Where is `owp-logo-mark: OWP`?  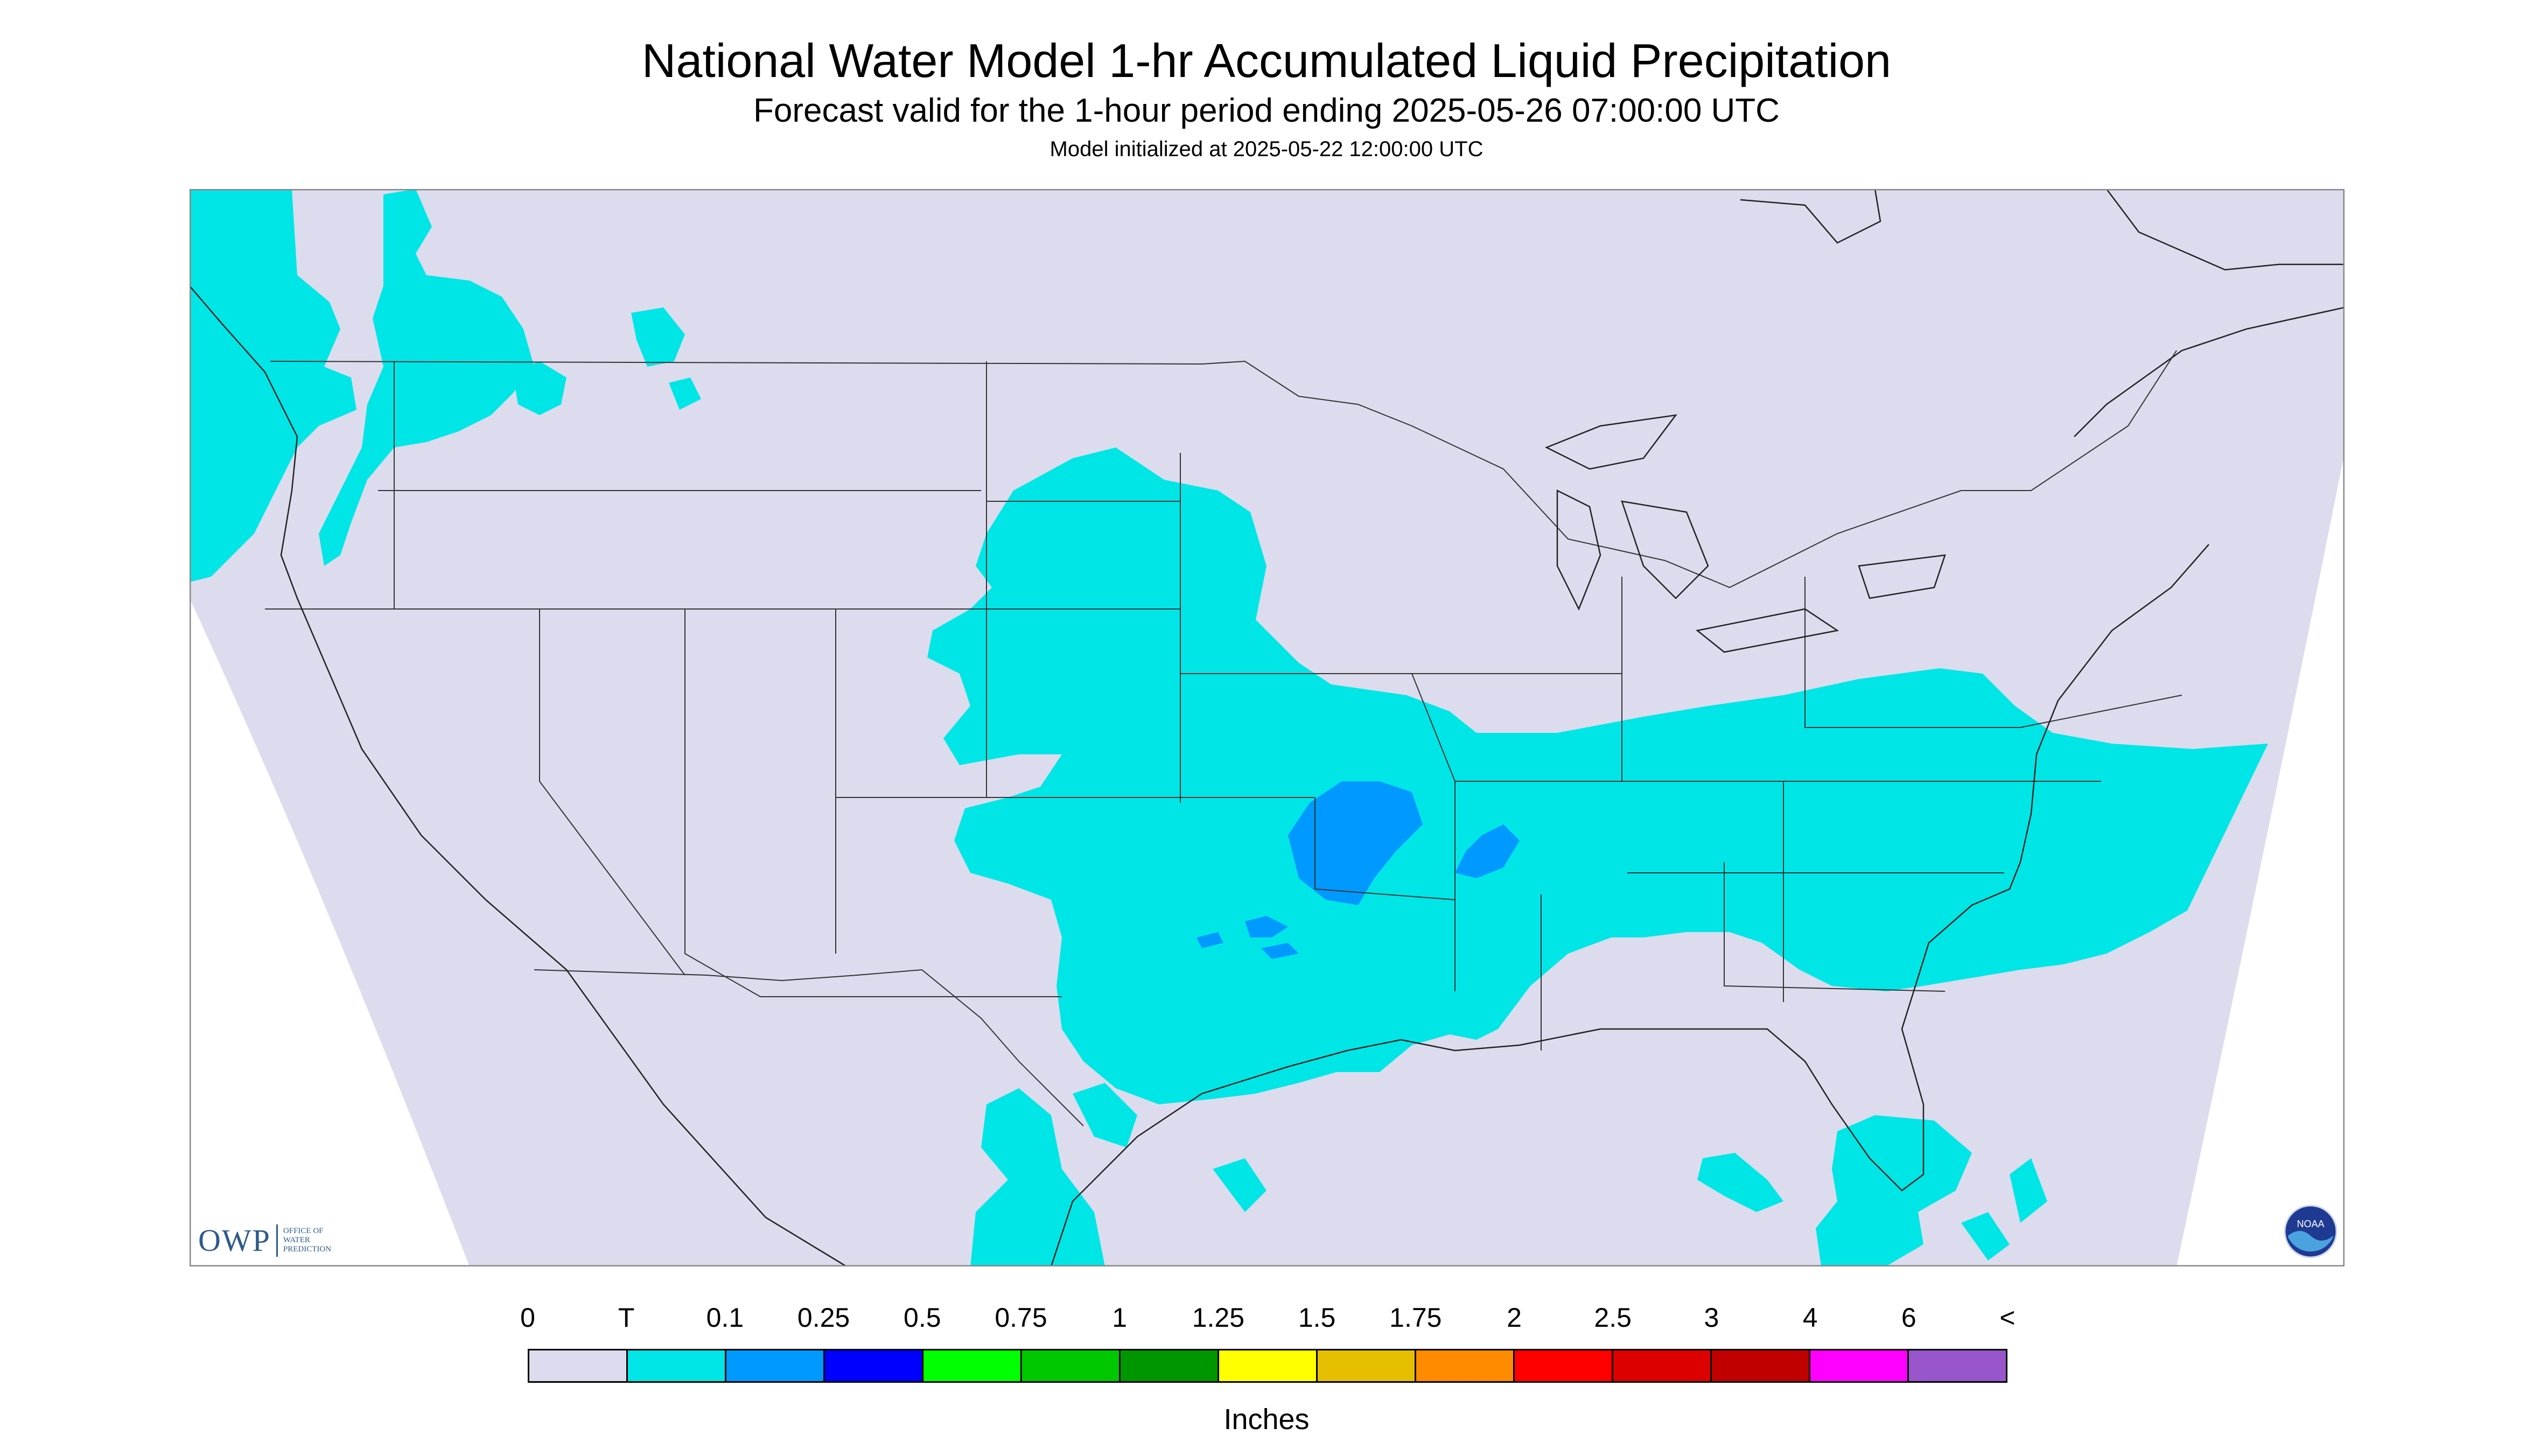
owp-logo-mark: OWP is located at coordinates (234, 1240).